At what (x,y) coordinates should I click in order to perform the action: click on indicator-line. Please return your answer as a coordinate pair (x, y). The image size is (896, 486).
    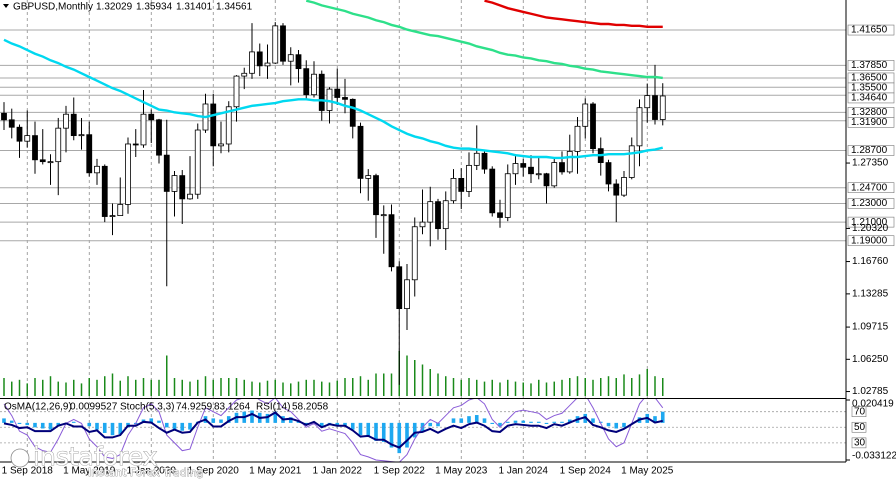
    Looking at the image, I should click on (333, 430).